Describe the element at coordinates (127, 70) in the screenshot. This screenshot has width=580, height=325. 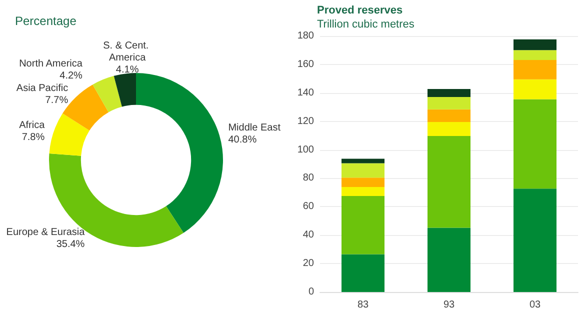
I see `data-label: 4.1%` at that location.